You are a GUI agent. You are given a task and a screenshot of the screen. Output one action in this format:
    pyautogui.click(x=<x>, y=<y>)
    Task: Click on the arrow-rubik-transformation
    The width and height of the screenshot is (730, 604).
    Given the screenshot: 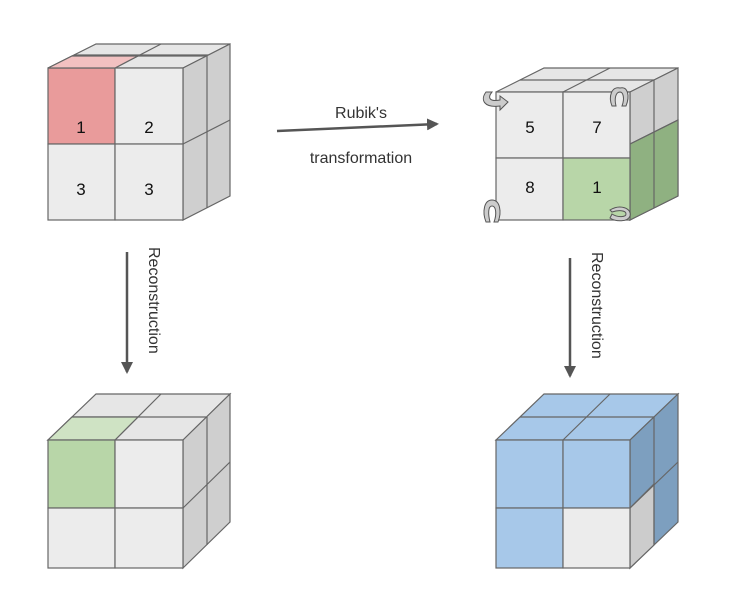 What is the action you would take?
    pyautogui.click(x=357, y=125)
    